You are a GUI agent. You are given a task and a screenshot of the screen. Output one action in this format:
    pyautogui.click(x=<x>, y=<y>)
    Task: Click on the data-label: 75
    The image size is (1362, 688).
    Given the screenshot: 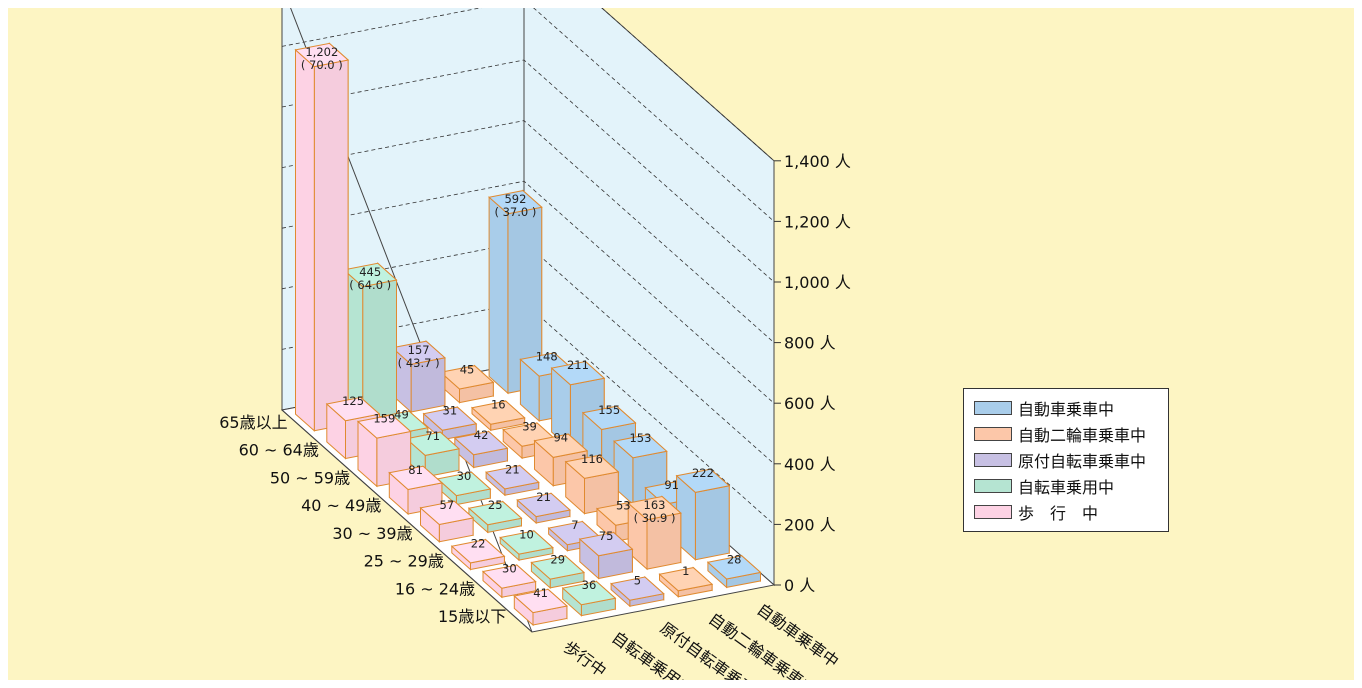 What is the action you would take?
    pyautogui.click(x=606, y=536)
    